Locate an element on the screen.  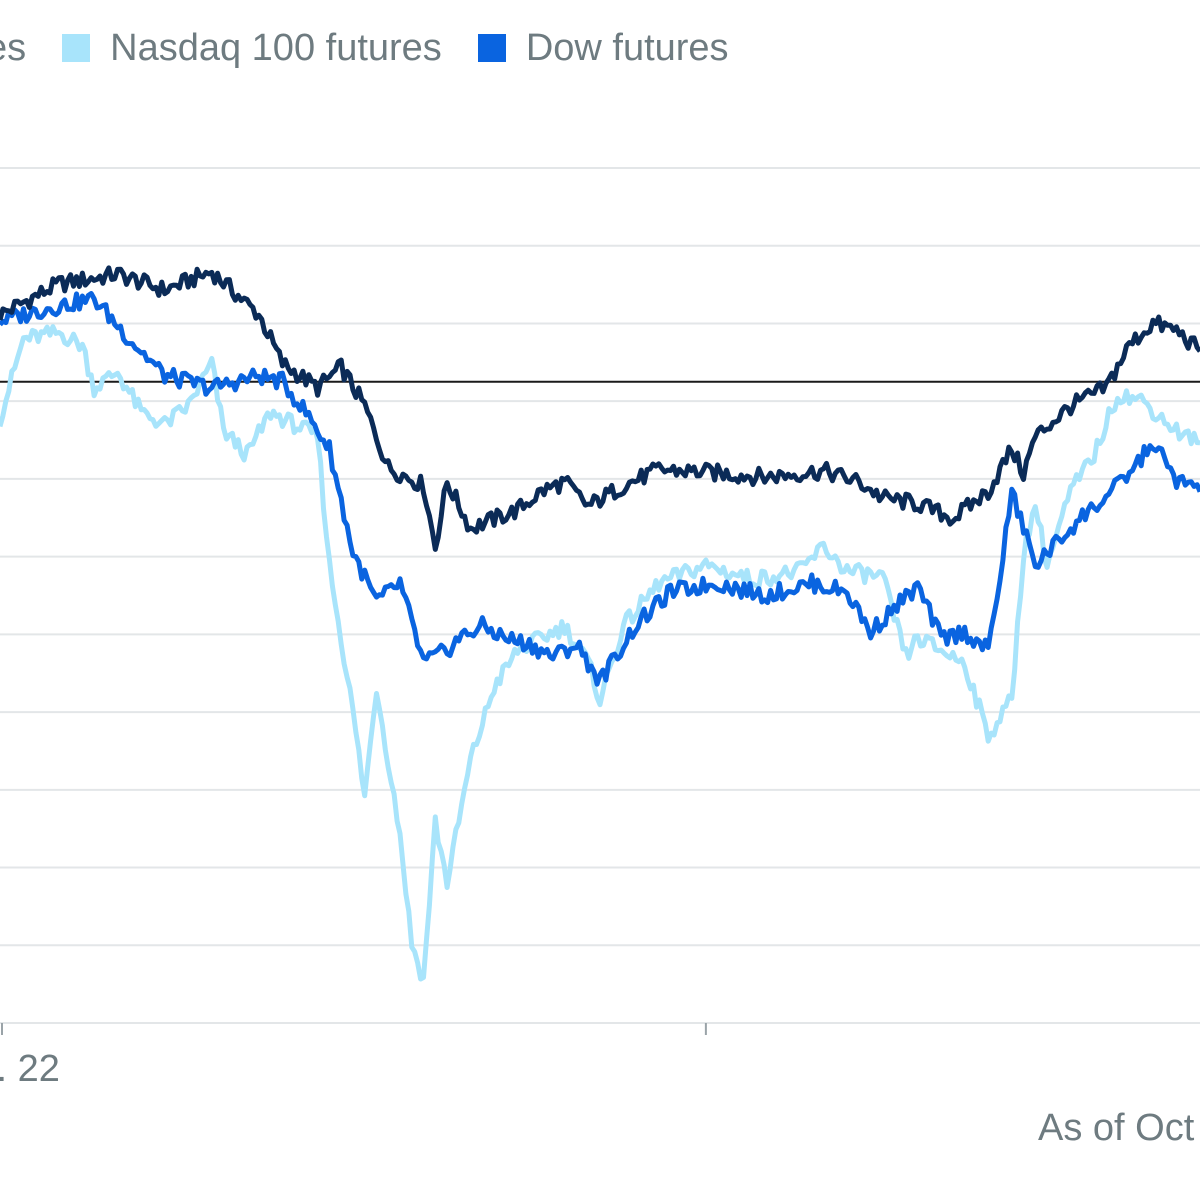
legend-item: Dow futures is located at coordinates (603, 48).